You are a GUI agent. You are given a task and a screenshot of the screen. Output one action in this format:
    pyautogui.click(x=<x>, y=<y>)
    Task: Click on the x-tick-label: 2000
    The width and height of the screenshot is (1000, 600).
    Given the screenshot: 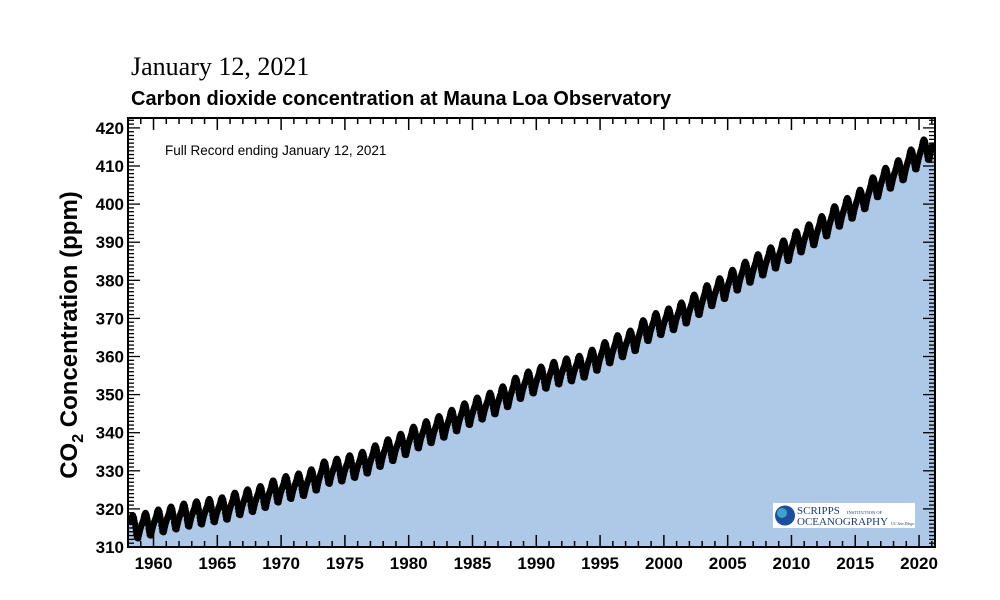 What is the action you would take?
    pyautogui.click(x=664, y=563)
    